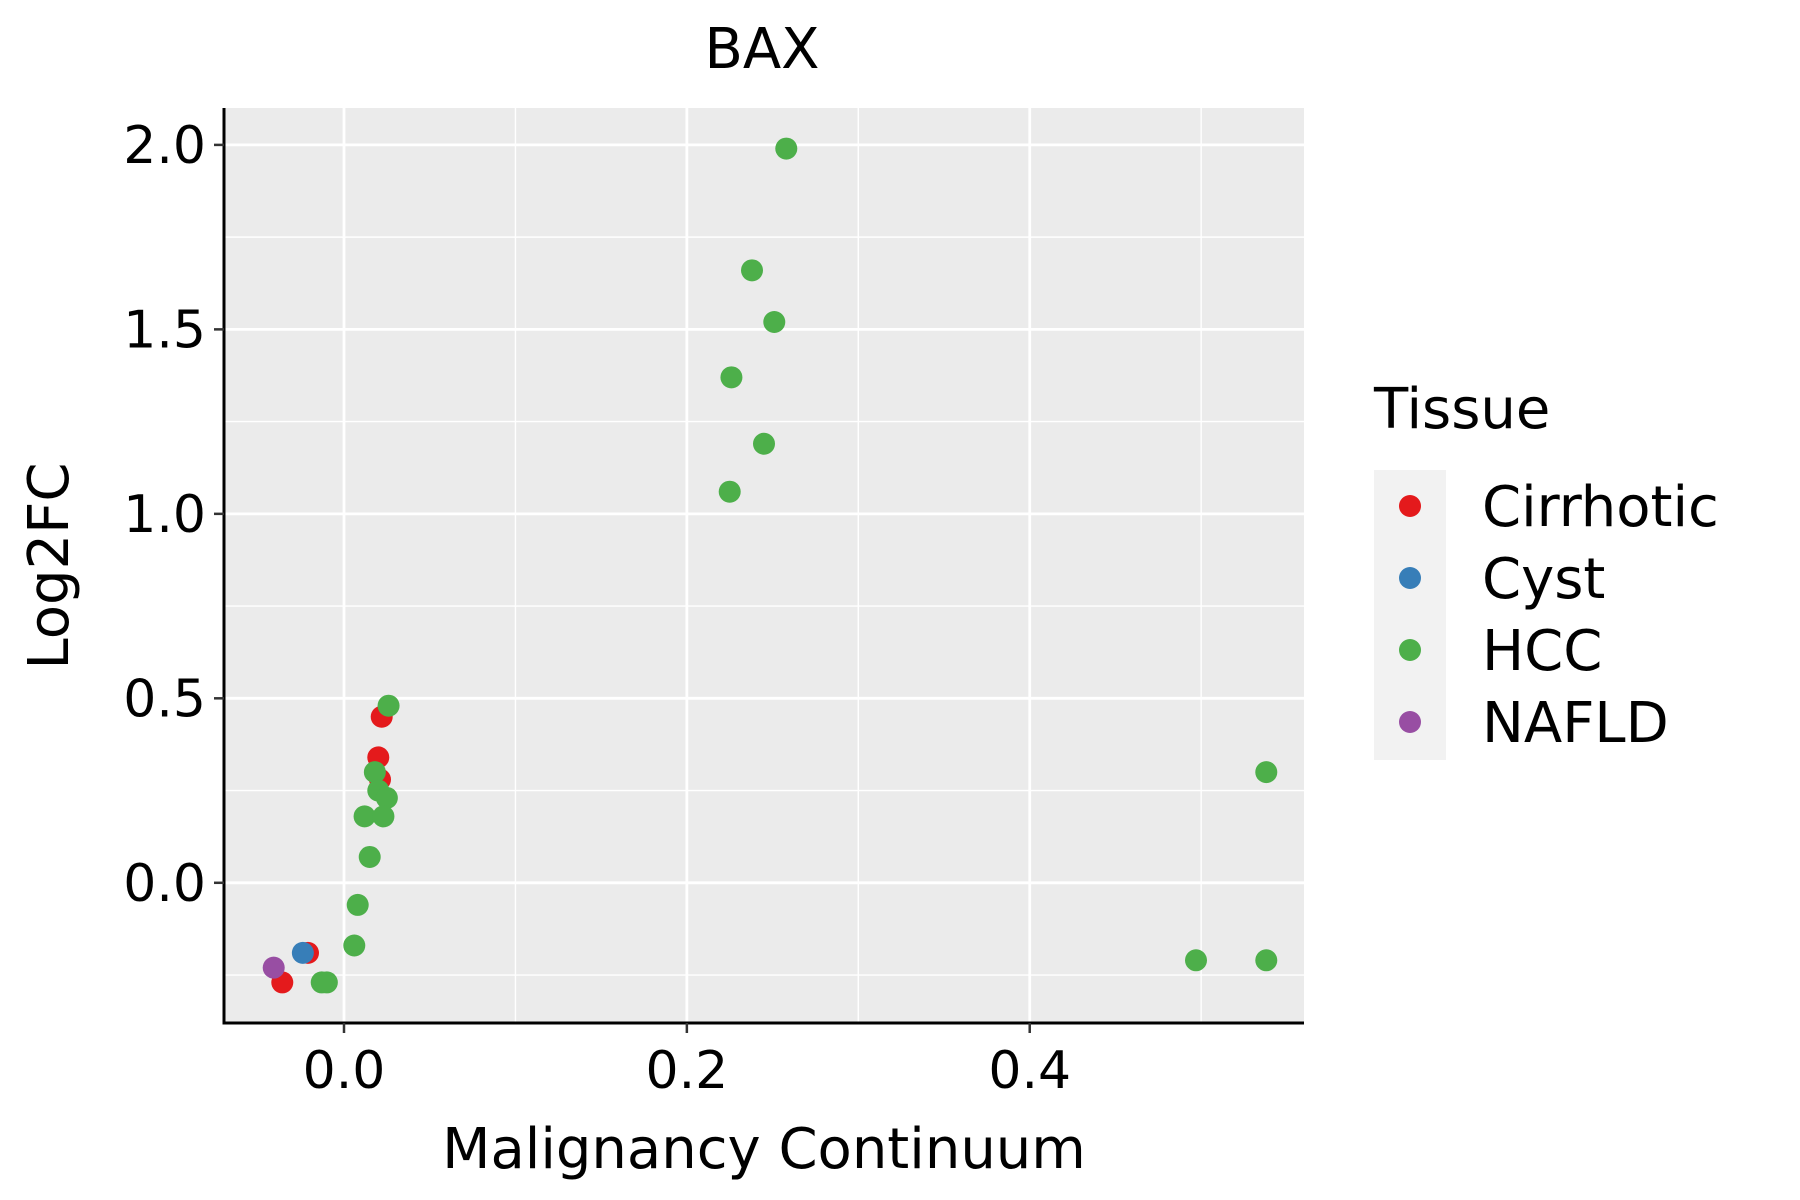 The height and width of the screenshot is (1200, 1800). Describe the element at coordinates (1543, 579) in the screenshot. I see `legend-label-cyst: Cyst` at that location.